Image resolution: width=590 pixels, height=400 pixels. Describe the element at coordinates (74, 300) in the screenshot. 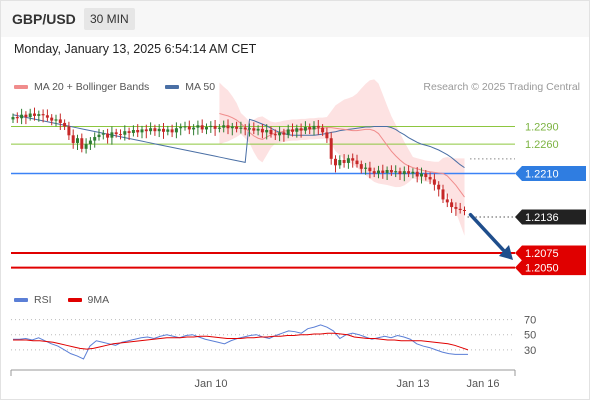

I see `rsi-ma-swatch` at that location.